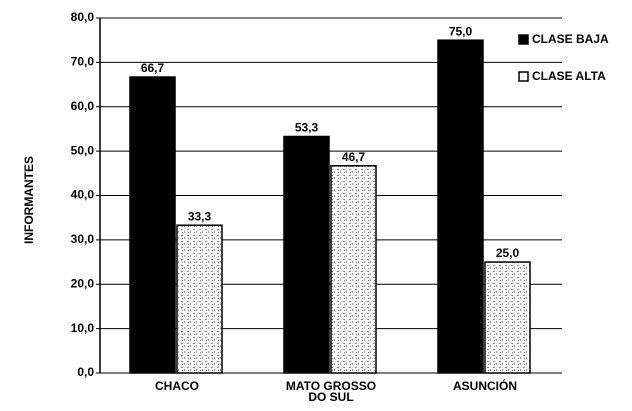 The width and height of the screenshot is (632, 411). I want to click on y-tick-label: 70,0, so click(83, 62).